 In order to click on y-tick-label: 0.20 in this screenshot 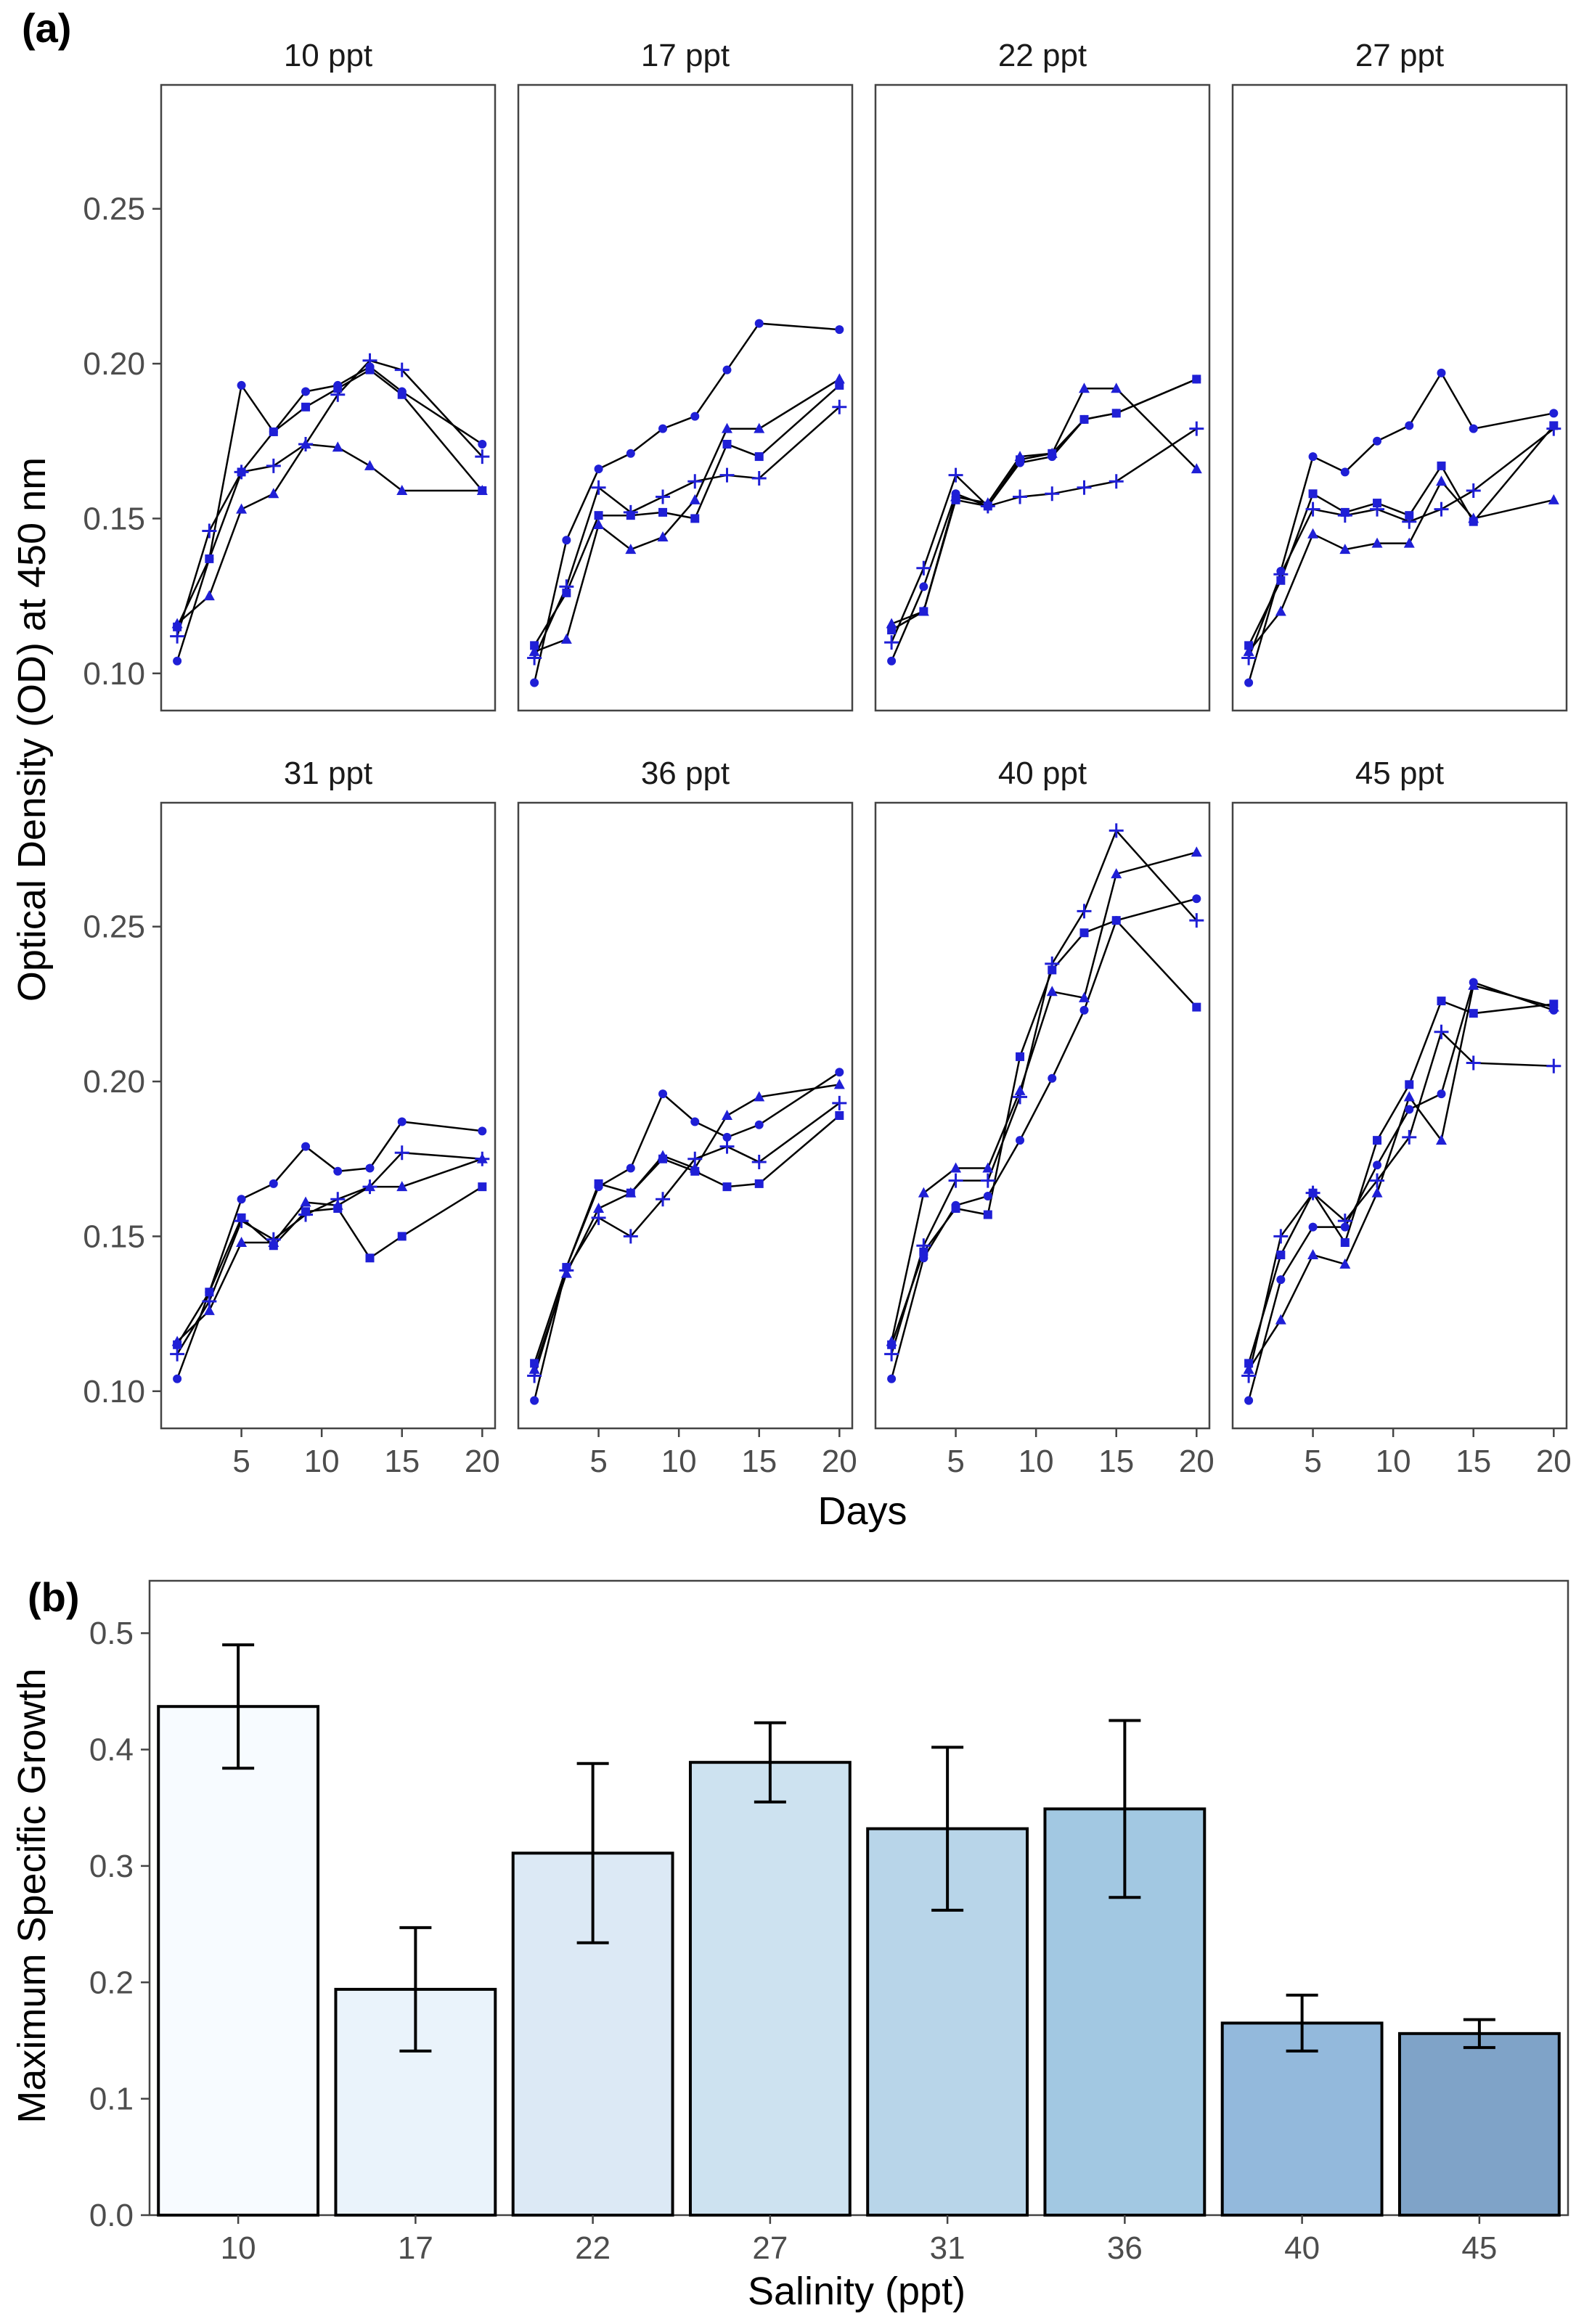, I will do `click(114, 364)`.